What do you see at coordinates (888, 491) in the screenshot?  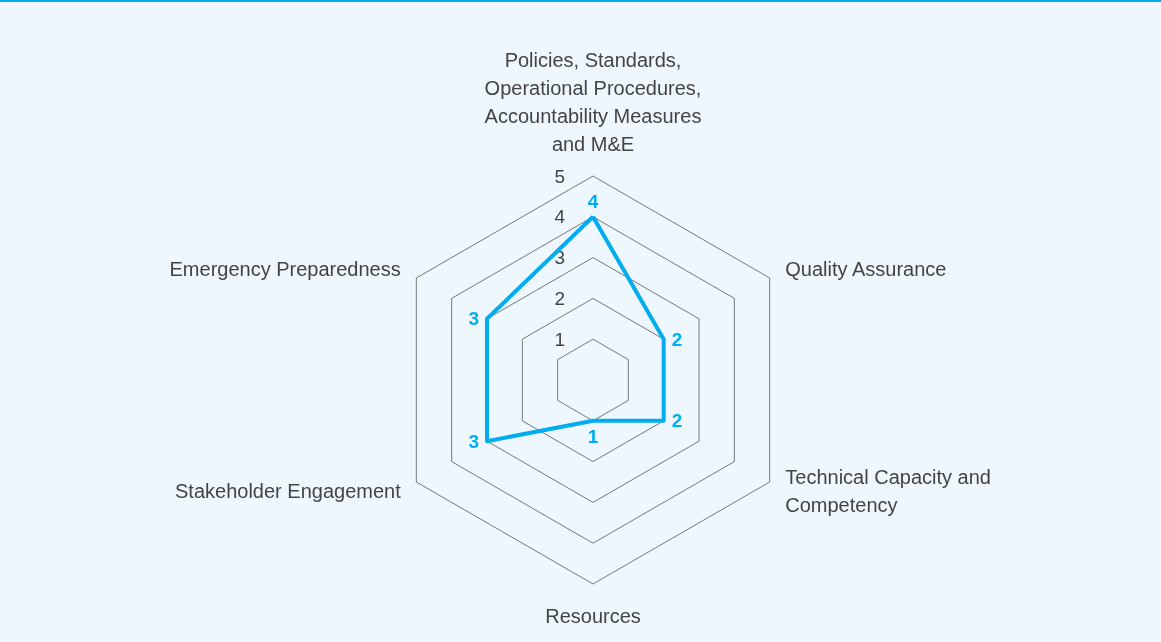 I see `spoke-label: Technical Capacity and Competency` at bounding box center [888, 491].